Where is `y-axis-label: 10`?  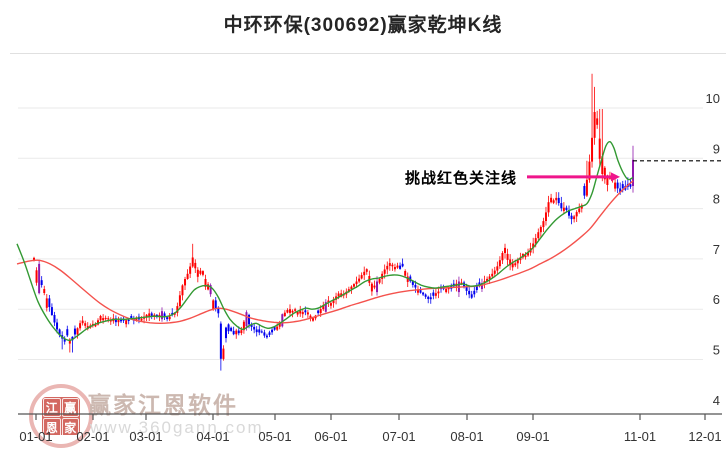
y-axis-label: 10 is located at coordinates (713, 98).